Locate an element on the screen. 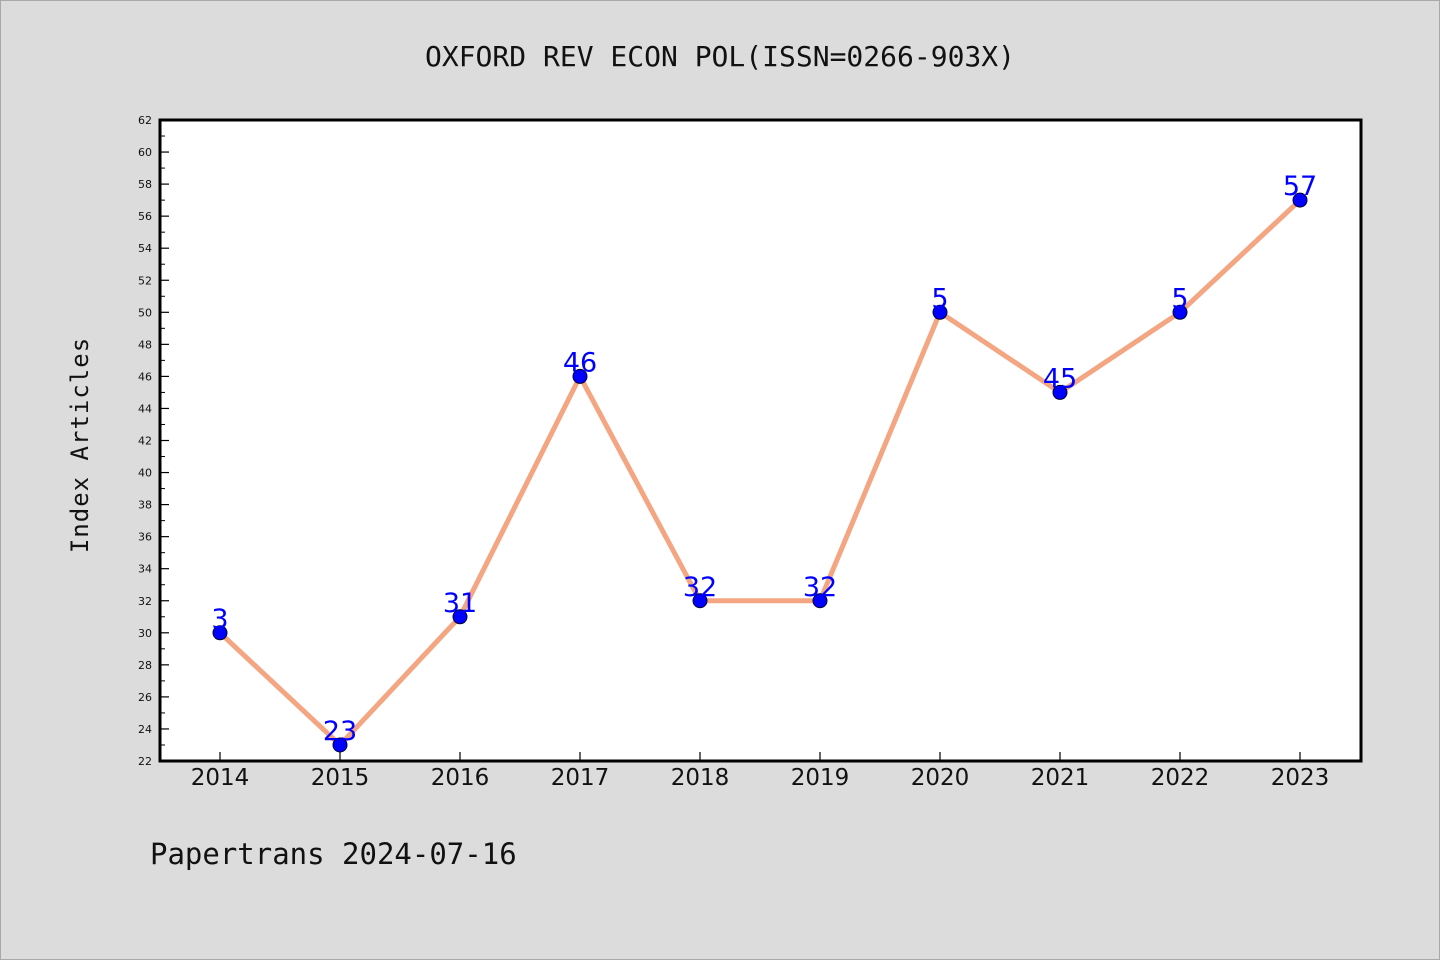 This screenshot has height=960, width=1440. x-tick-label: 2021 is located at coordinates (1060, 778).